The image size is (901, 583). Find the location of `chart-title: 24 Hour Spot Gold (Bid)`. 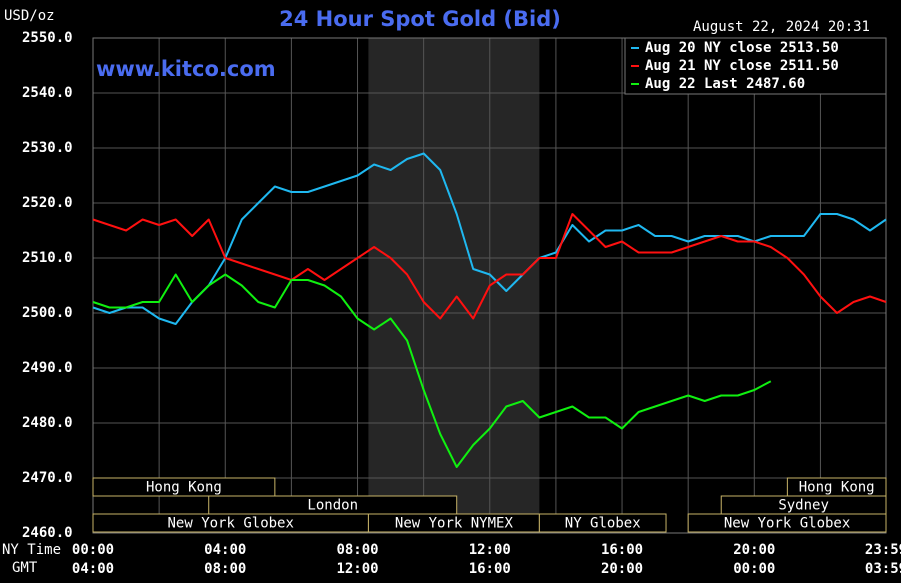

chart-title: 24 Hour Spot Gold (Bid) is located at coordinates (420, 19).